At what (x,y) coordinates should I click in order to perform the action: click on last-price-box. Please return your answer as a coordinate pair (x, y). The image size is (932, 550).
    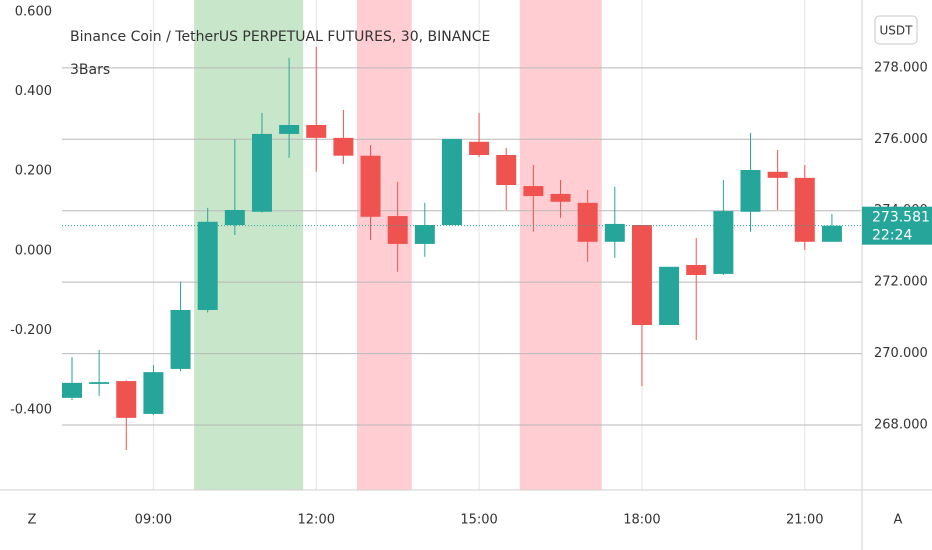
    Looking at the image, I should click on (897, 225).